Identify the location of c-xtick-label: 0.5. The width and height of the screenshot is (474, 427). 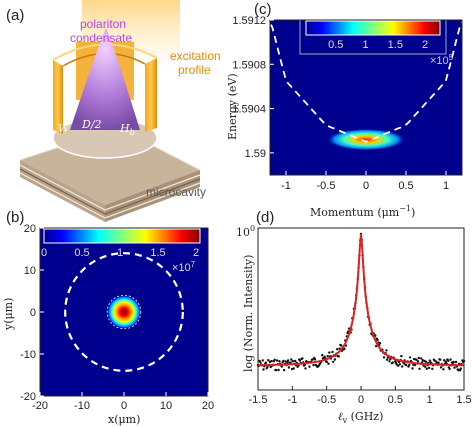
(405, 186).